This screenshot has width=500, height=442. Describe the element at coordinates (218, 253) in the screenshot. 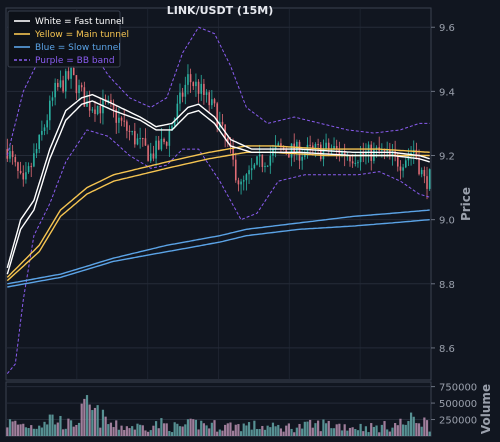

I see `slow-tunnel-lower-line` at that location.